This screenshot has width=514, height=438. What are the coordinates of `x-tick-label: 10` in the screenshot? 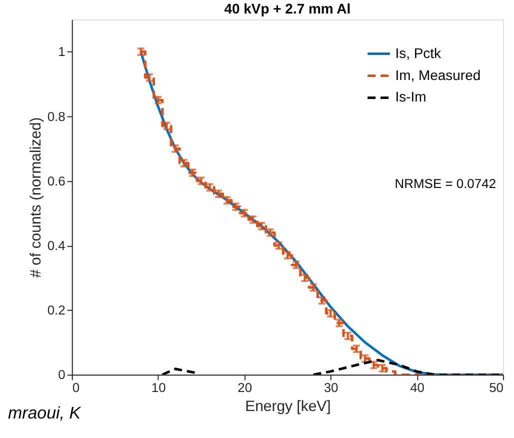 It's located at (158, 388).